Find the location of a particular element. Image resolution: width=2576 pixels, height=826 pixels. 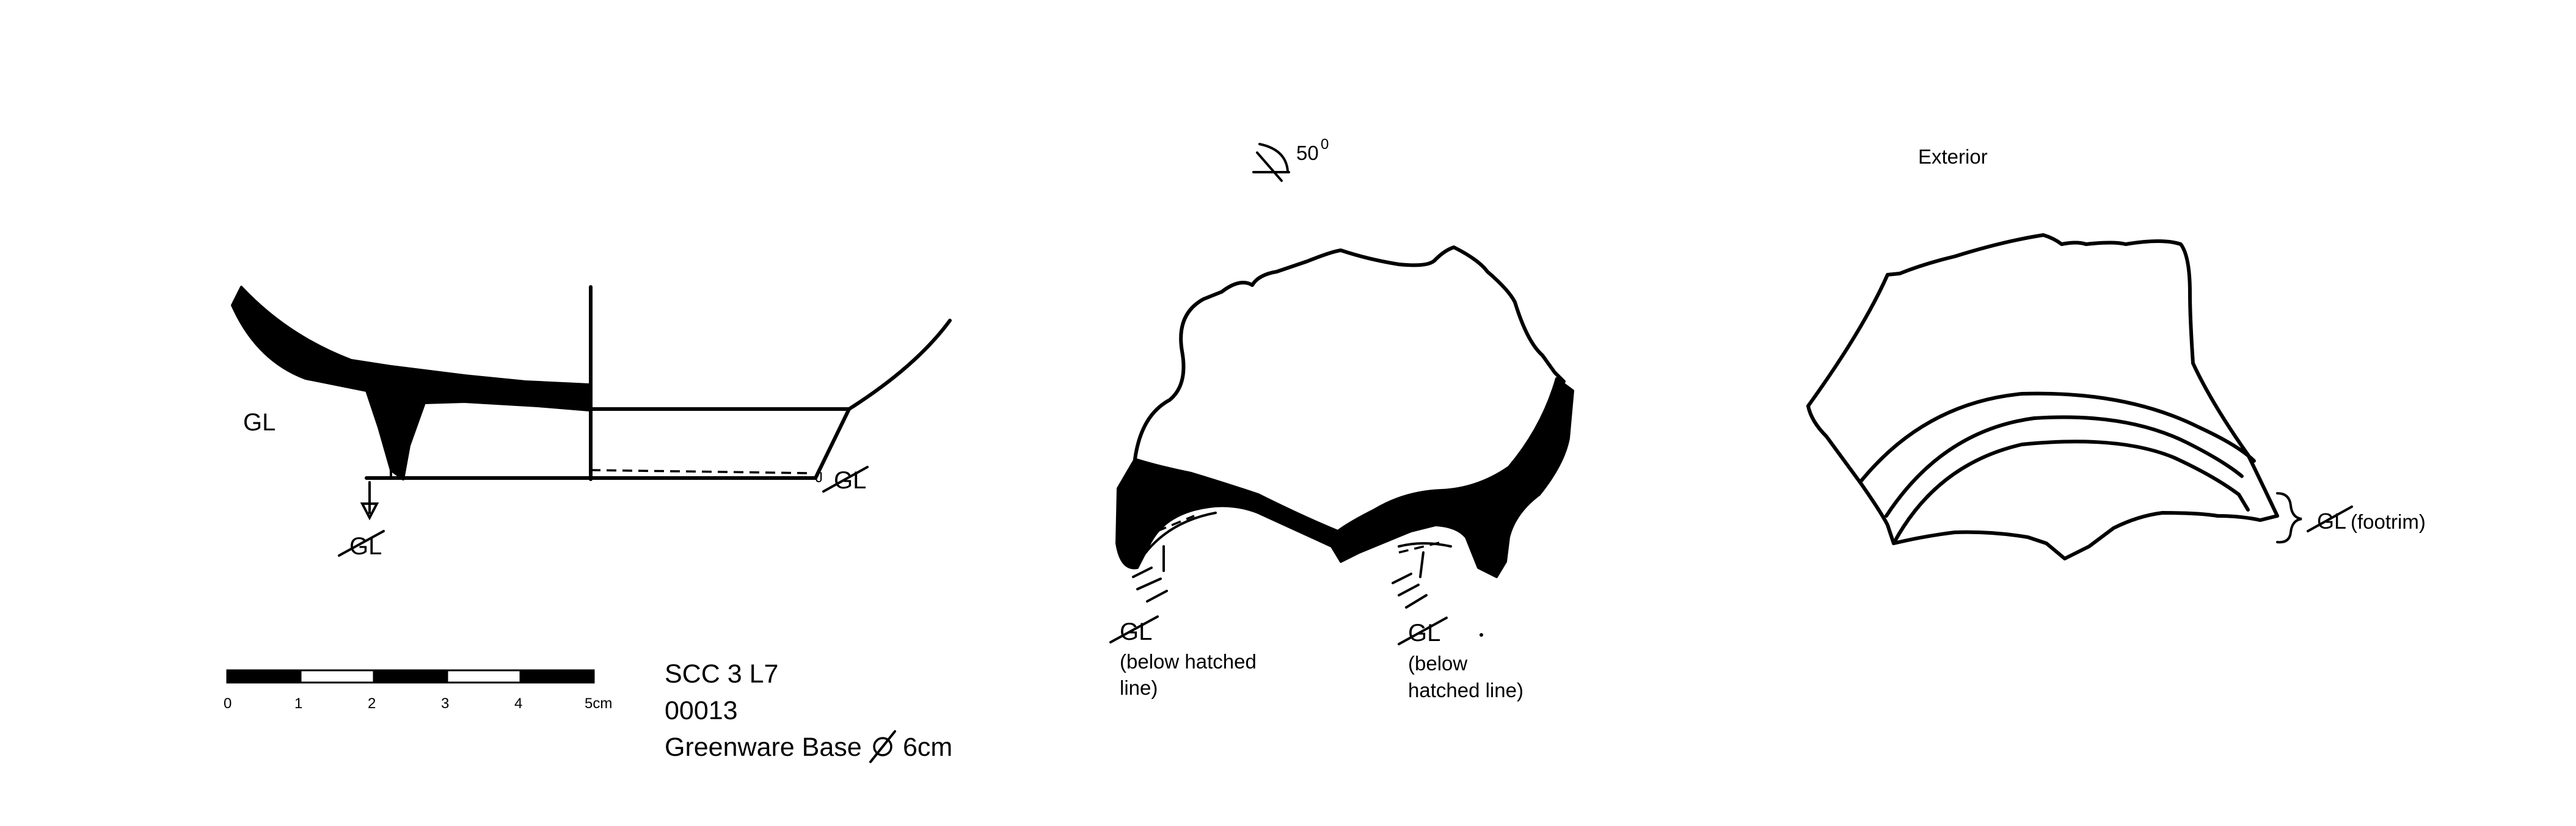

footrim-ring-outer is located at coordinates (2057, 437).